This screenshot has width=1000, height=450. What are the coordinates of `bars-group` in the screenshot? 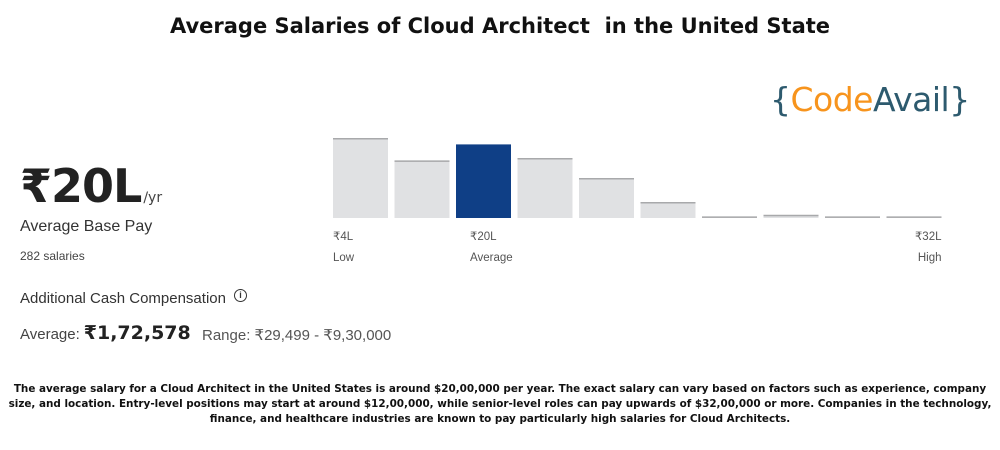 It's located at (637, 178).